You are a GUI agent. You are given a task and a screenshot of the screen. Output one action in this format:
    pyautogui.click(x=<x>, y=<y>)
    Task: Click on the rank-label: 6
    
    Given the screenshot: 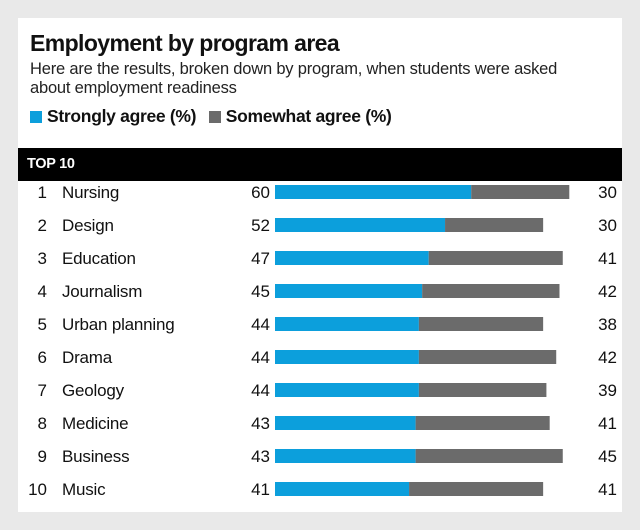 What is the action you would take?
    pyautogui.click(x=42, y=357)
    